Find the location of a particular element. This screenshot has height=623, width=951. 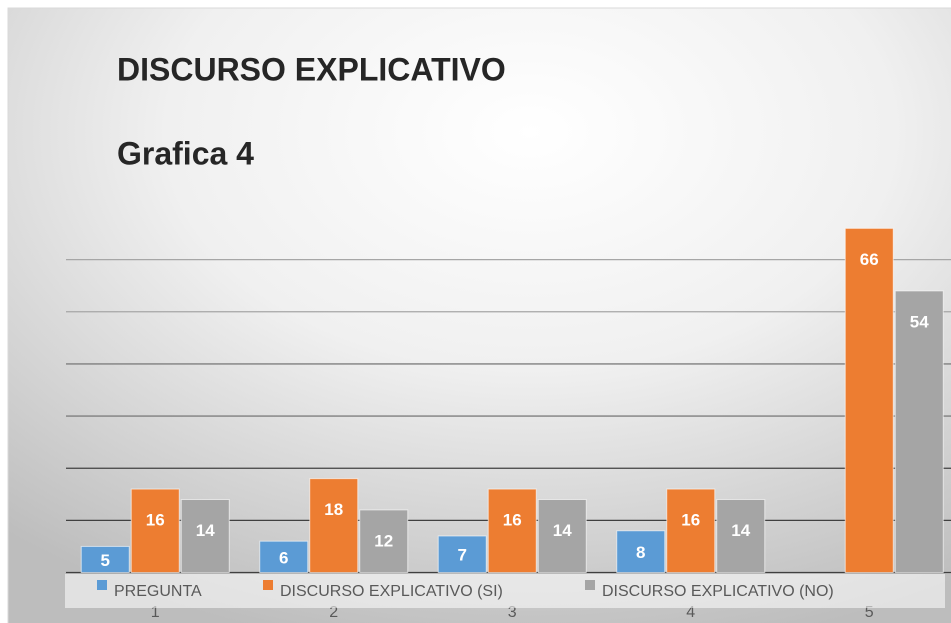

legend-label: DISCURSO EXPLICATIVO (NO) is located at coordinates (718, 591).